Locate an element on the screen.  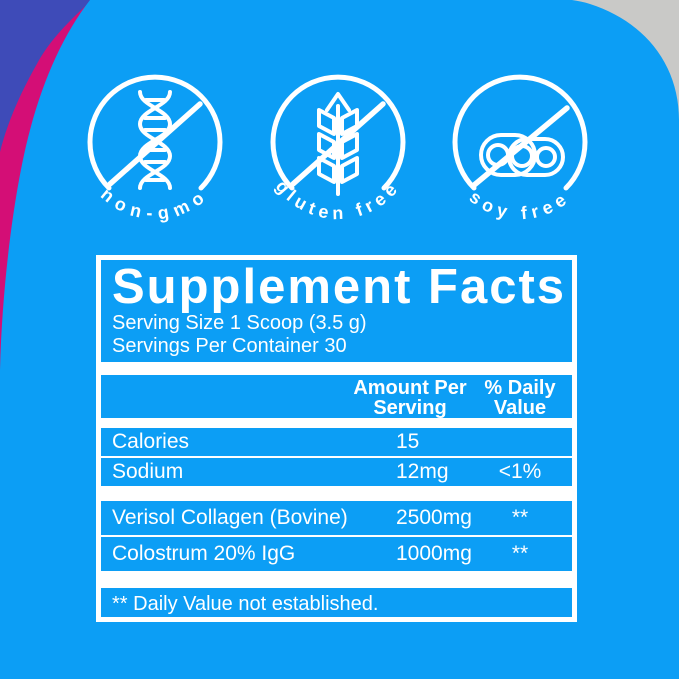
nutrient-amount: 15 is located at coordinates (408, 441).